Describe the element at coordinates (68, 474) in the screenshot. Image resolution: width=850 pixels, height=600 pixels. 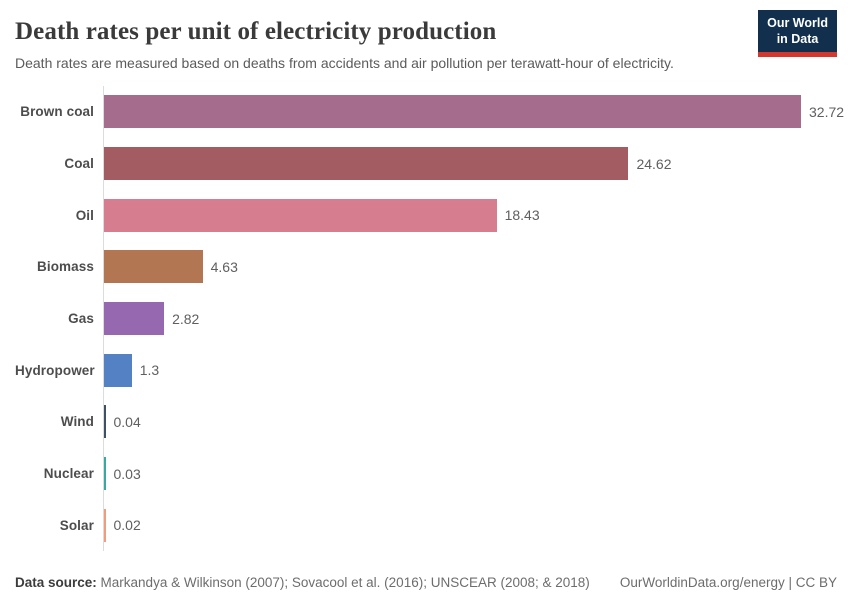
I see `bar-category-label: Nuclear` at that location.